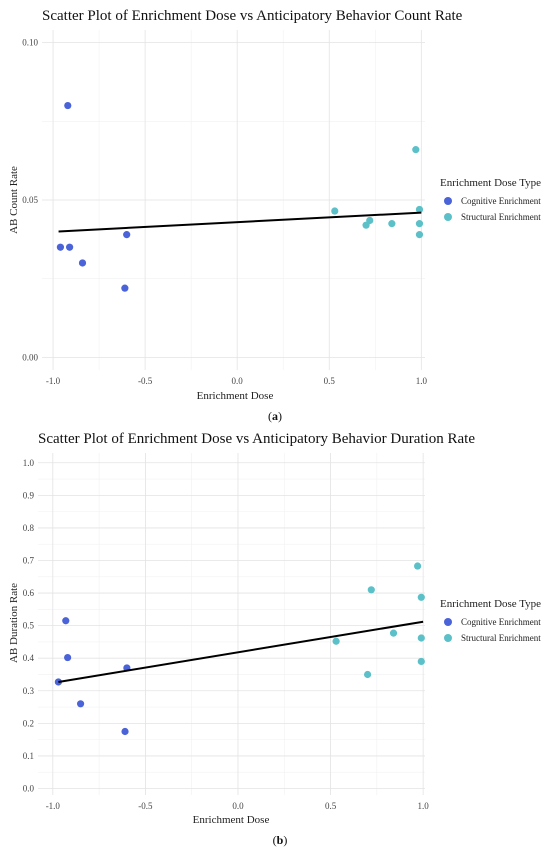 This screenshot has width=550, height=850. What do you see at coordinates (30, 200) in the screenshot?
I see `y-tick-label: 0.05` at bounding box center [30, 200].